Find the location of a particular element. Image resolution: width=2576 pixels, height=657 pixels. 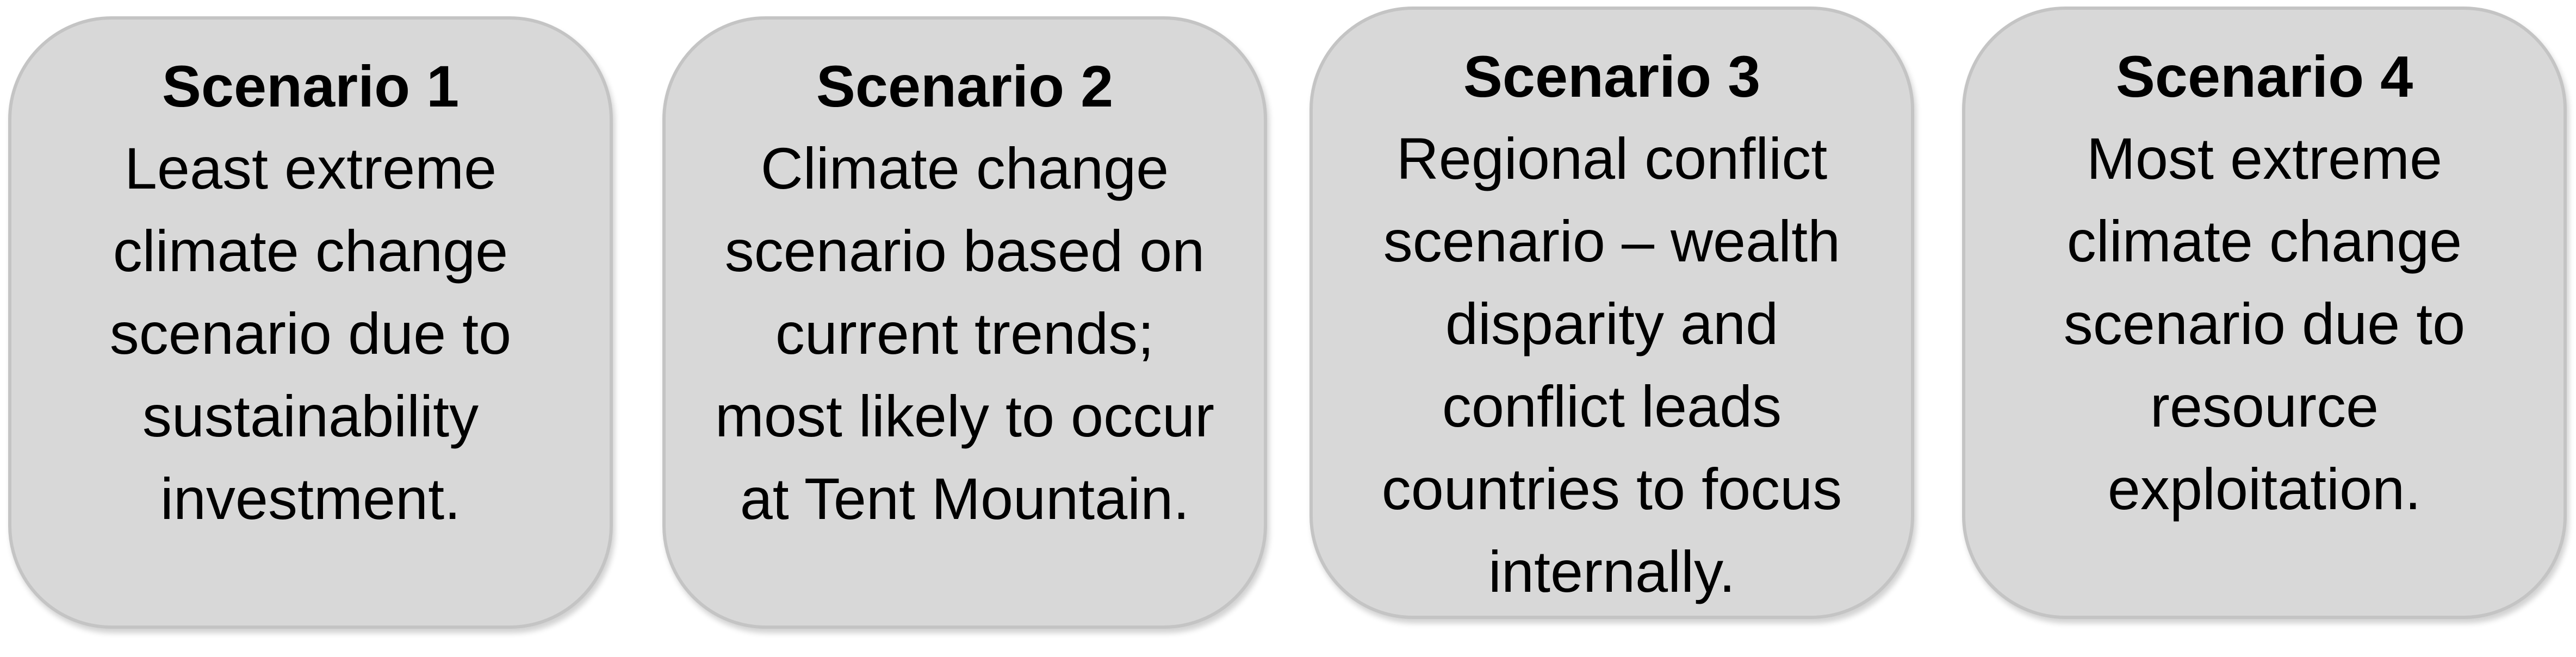

scenario-title: Scenario 2 is located at coordinates (965, 86).